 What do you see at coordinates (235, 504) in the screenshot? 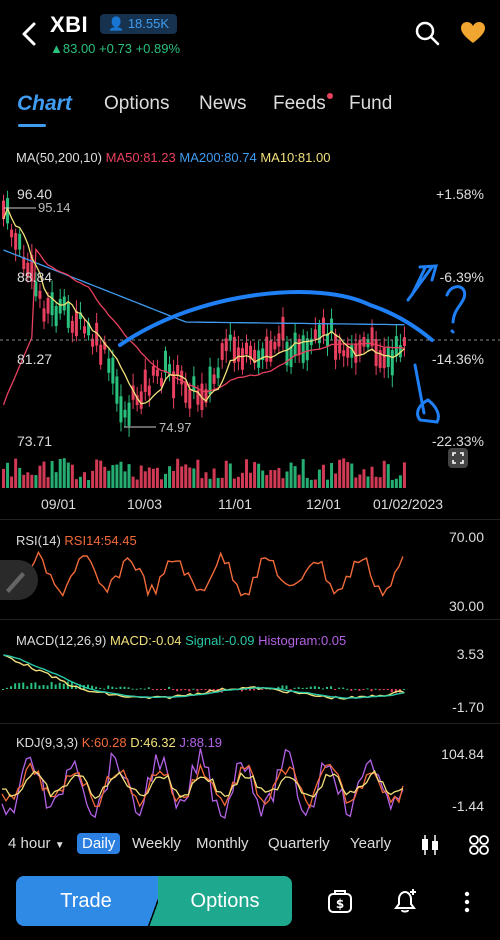
I see `x-label-3: 11/01` at bounding box center [235, 504].